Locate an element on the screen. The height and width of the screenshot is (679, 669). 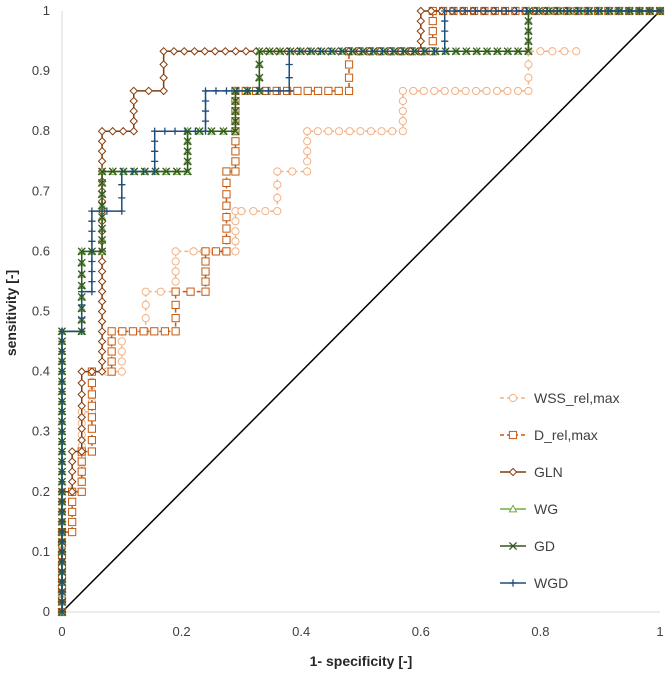
y-tick-label: 1 is located at coordinates (46, 10).